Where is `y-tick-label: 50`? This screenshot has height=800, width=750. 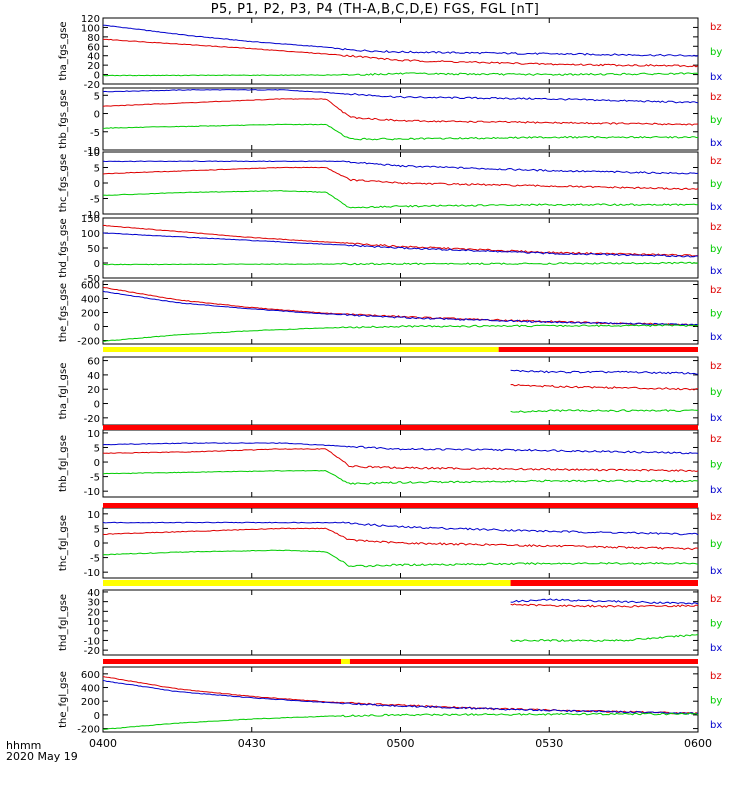
y-tick-label: 50 is located at coordinates (93, 249).